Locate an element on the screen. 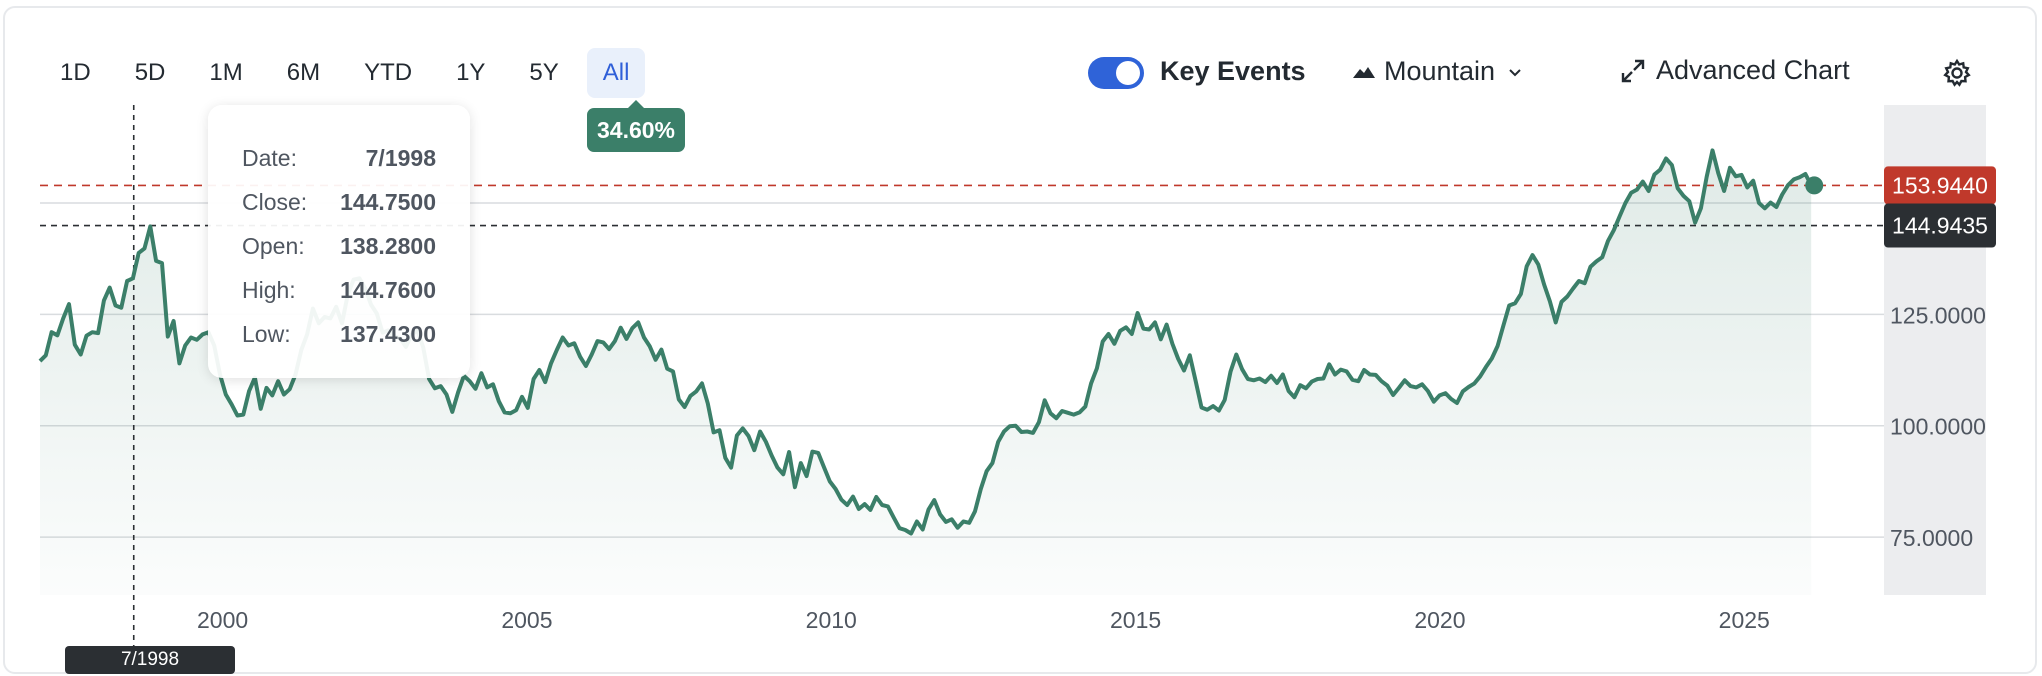  toggle-knob is located at coordinates (1128, 73).